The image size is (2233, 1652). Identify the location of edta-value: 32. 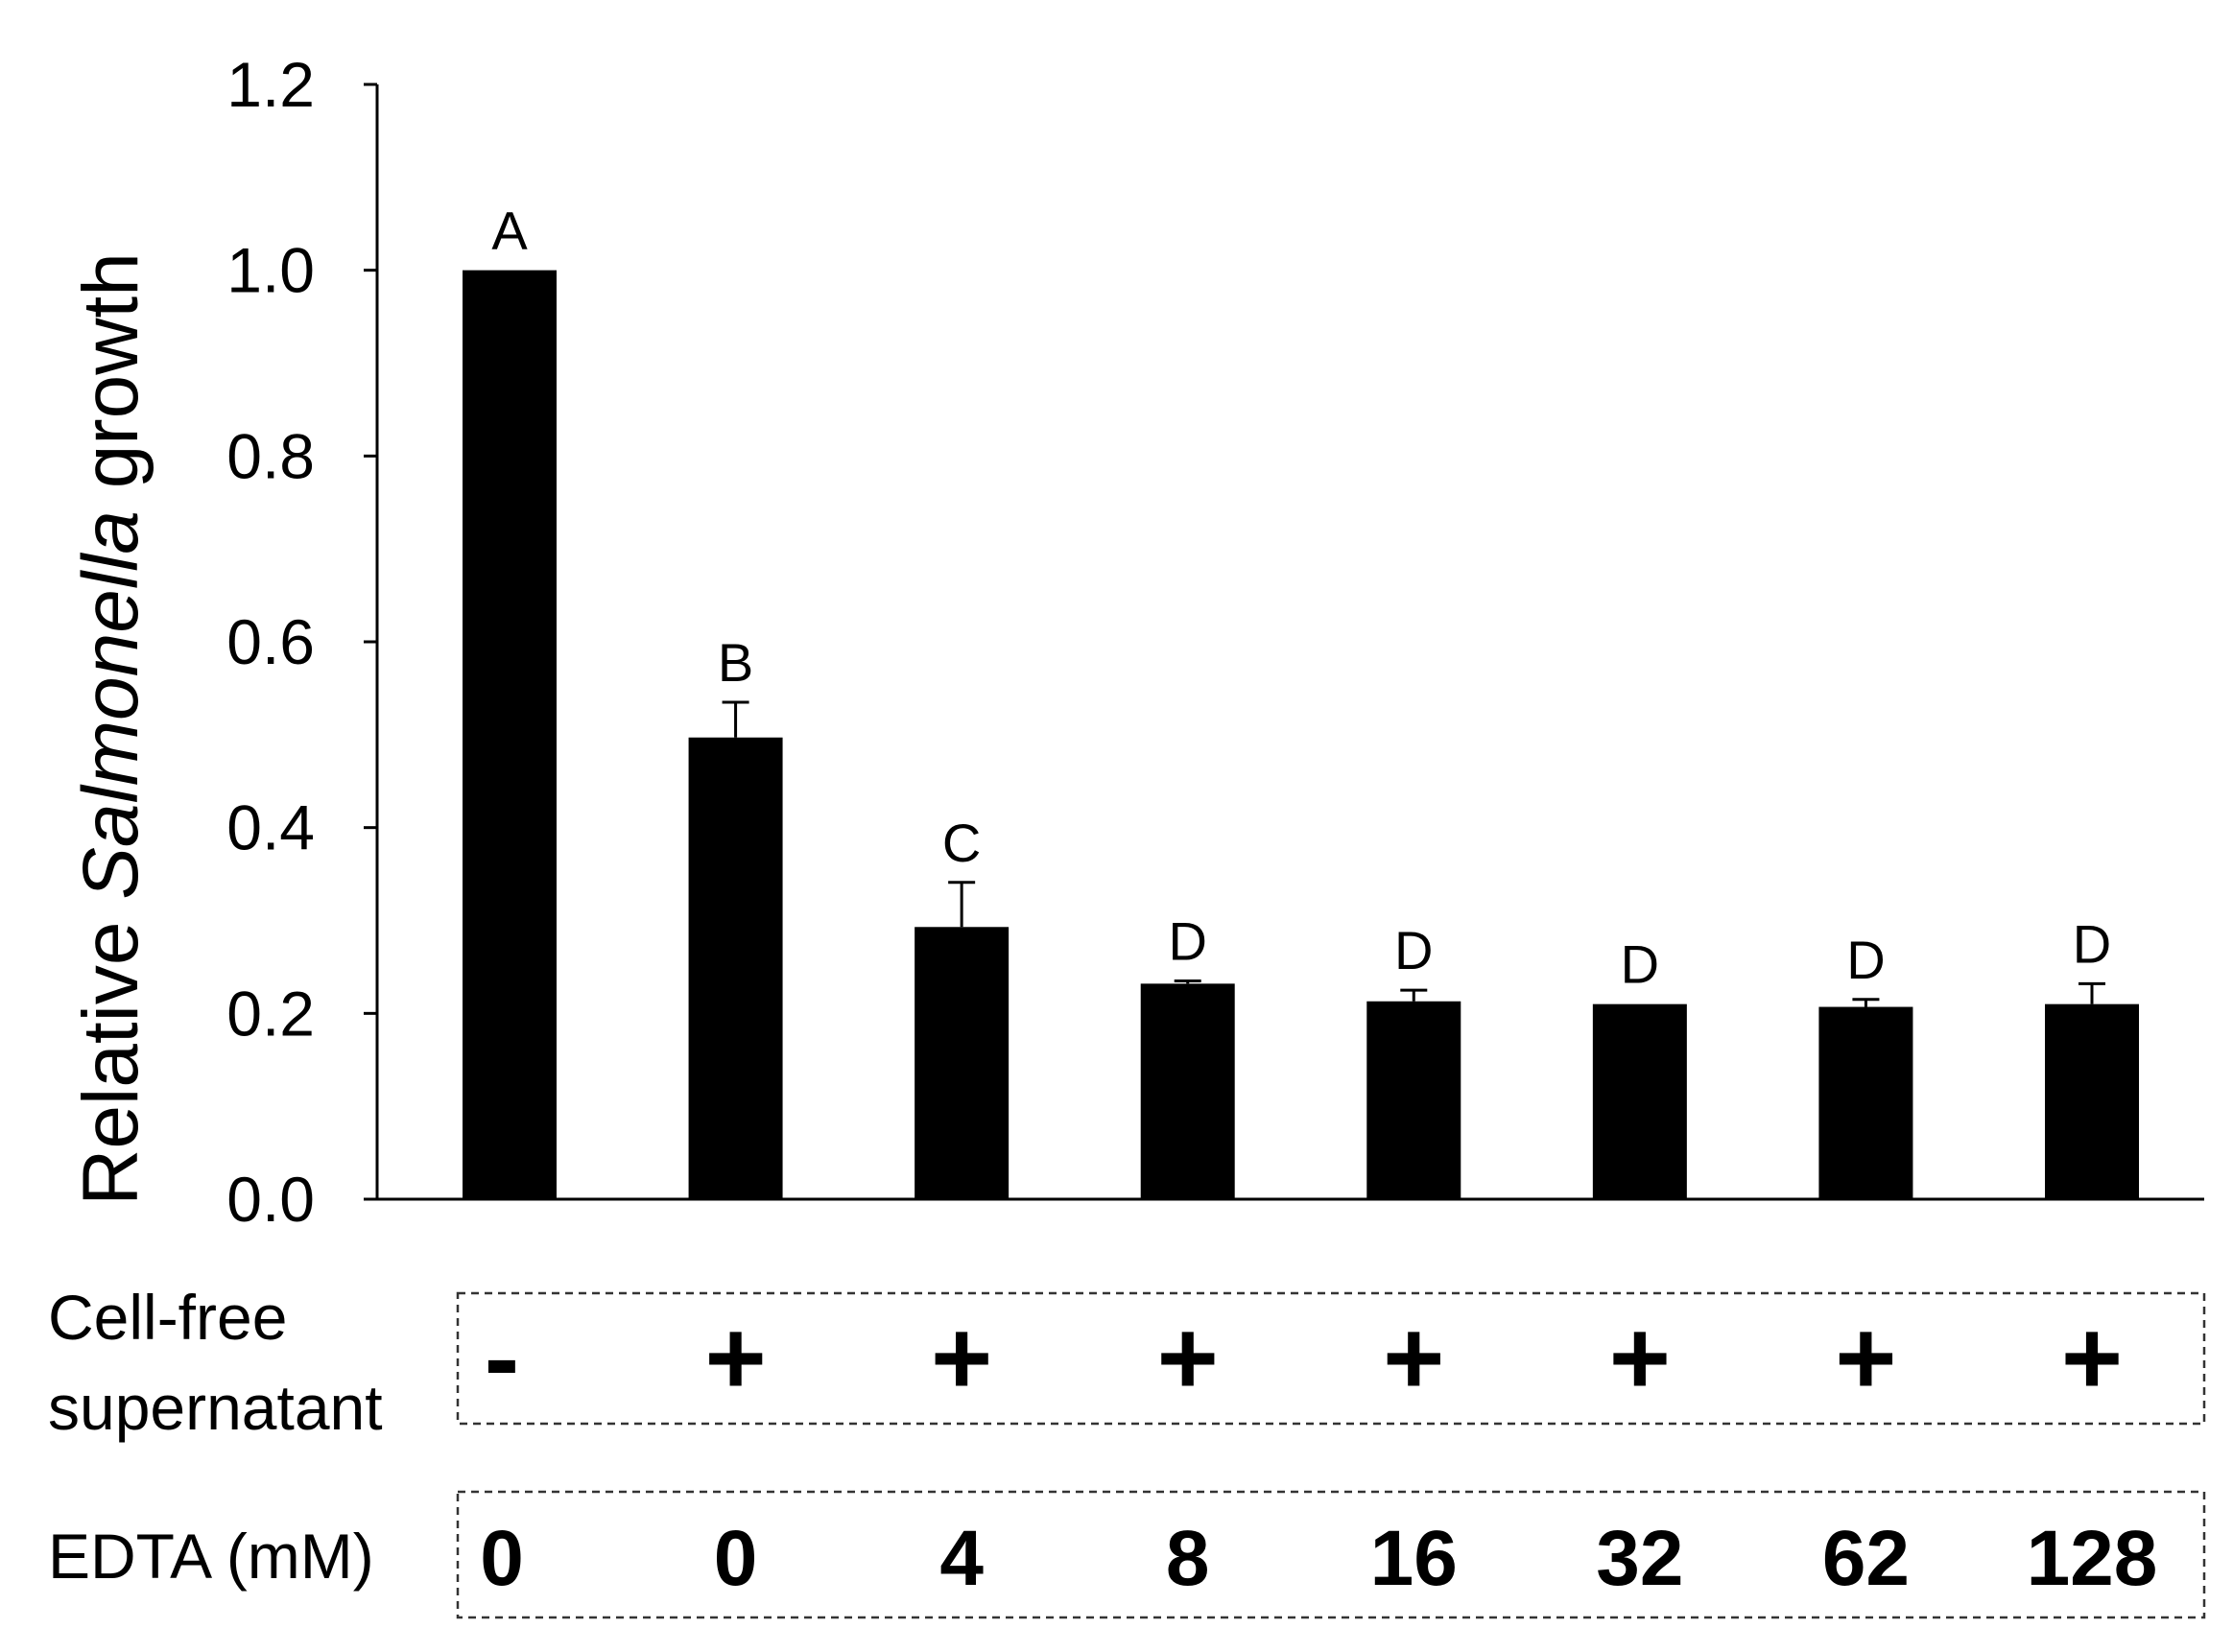
(1639, 1558).